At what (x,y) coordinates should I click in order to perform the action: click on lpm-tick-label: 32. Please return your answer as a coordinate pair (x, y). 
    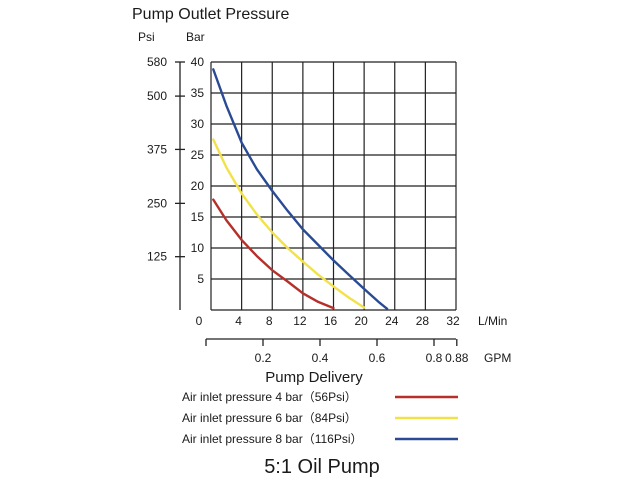
    Looking at the image, I should click on (453, 321).